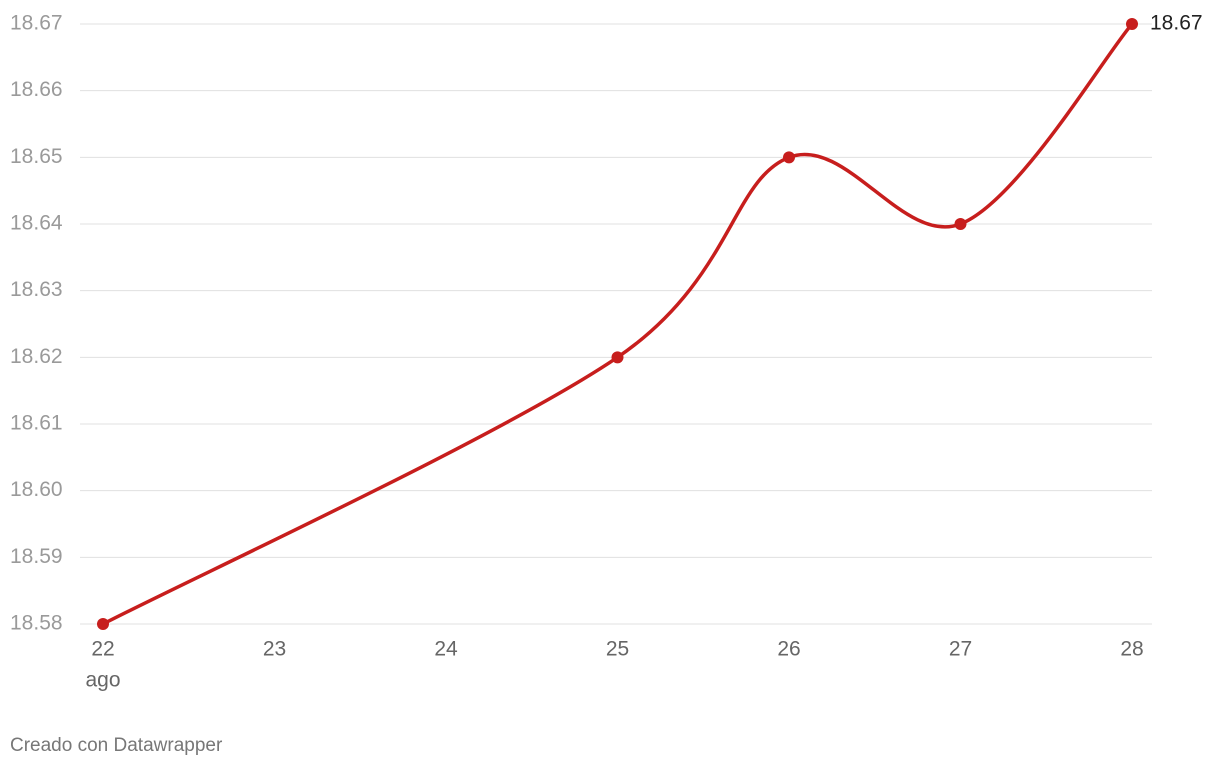 The height and width of the screenshot is (770, 1220). What do you see at coordinates (102, 680) in the screenshot?
I see `x-tick-sublabel: ago` at bounding box center [102, 680].